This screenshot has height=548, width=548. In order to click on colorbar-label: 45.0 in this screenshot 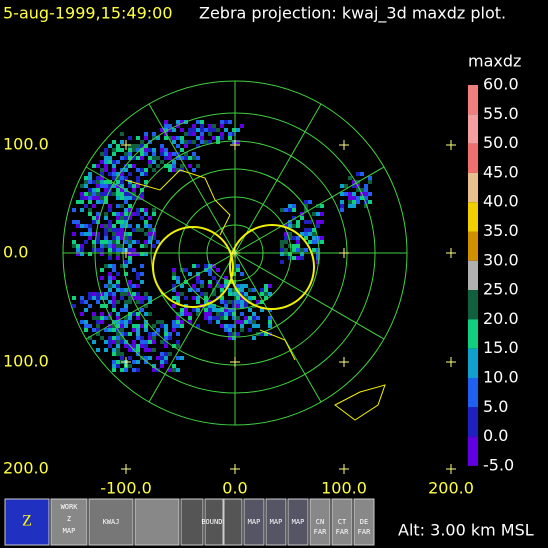, I will do `click(501, 171)`.